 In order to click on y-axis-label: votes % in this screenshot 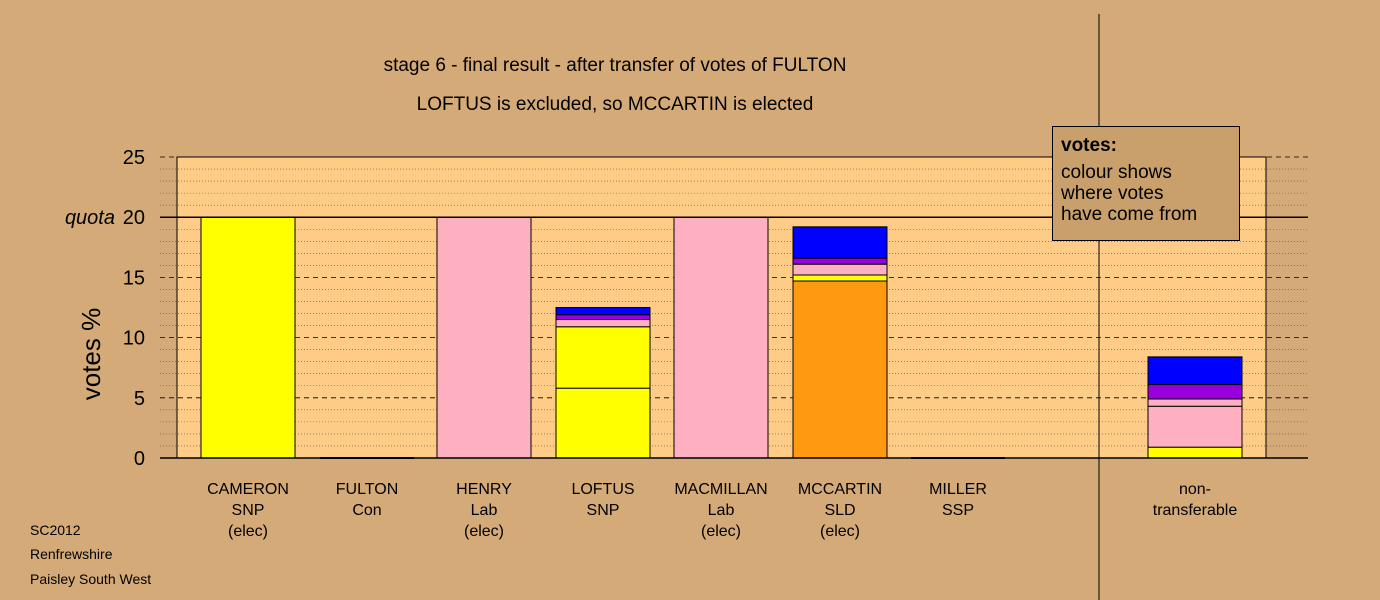, I will do `click(91, 354)`.